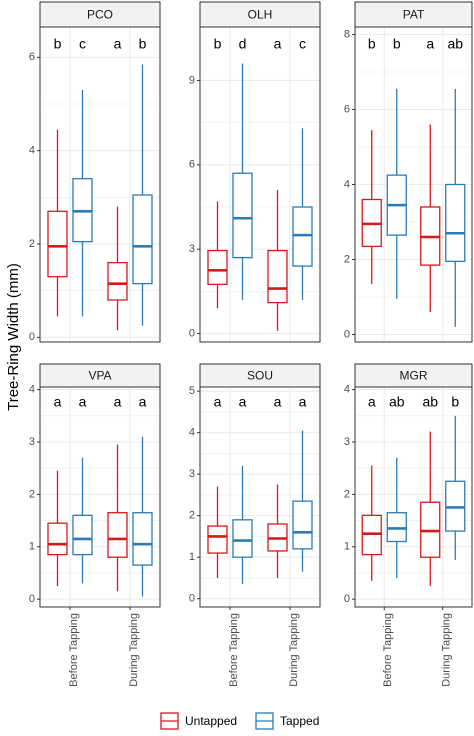 Image resolution: width=474 pixels, height=736 pixels. Describe the element at coordinates (82, 44) in the screenshot. I see `significance-letter: c` at that location.